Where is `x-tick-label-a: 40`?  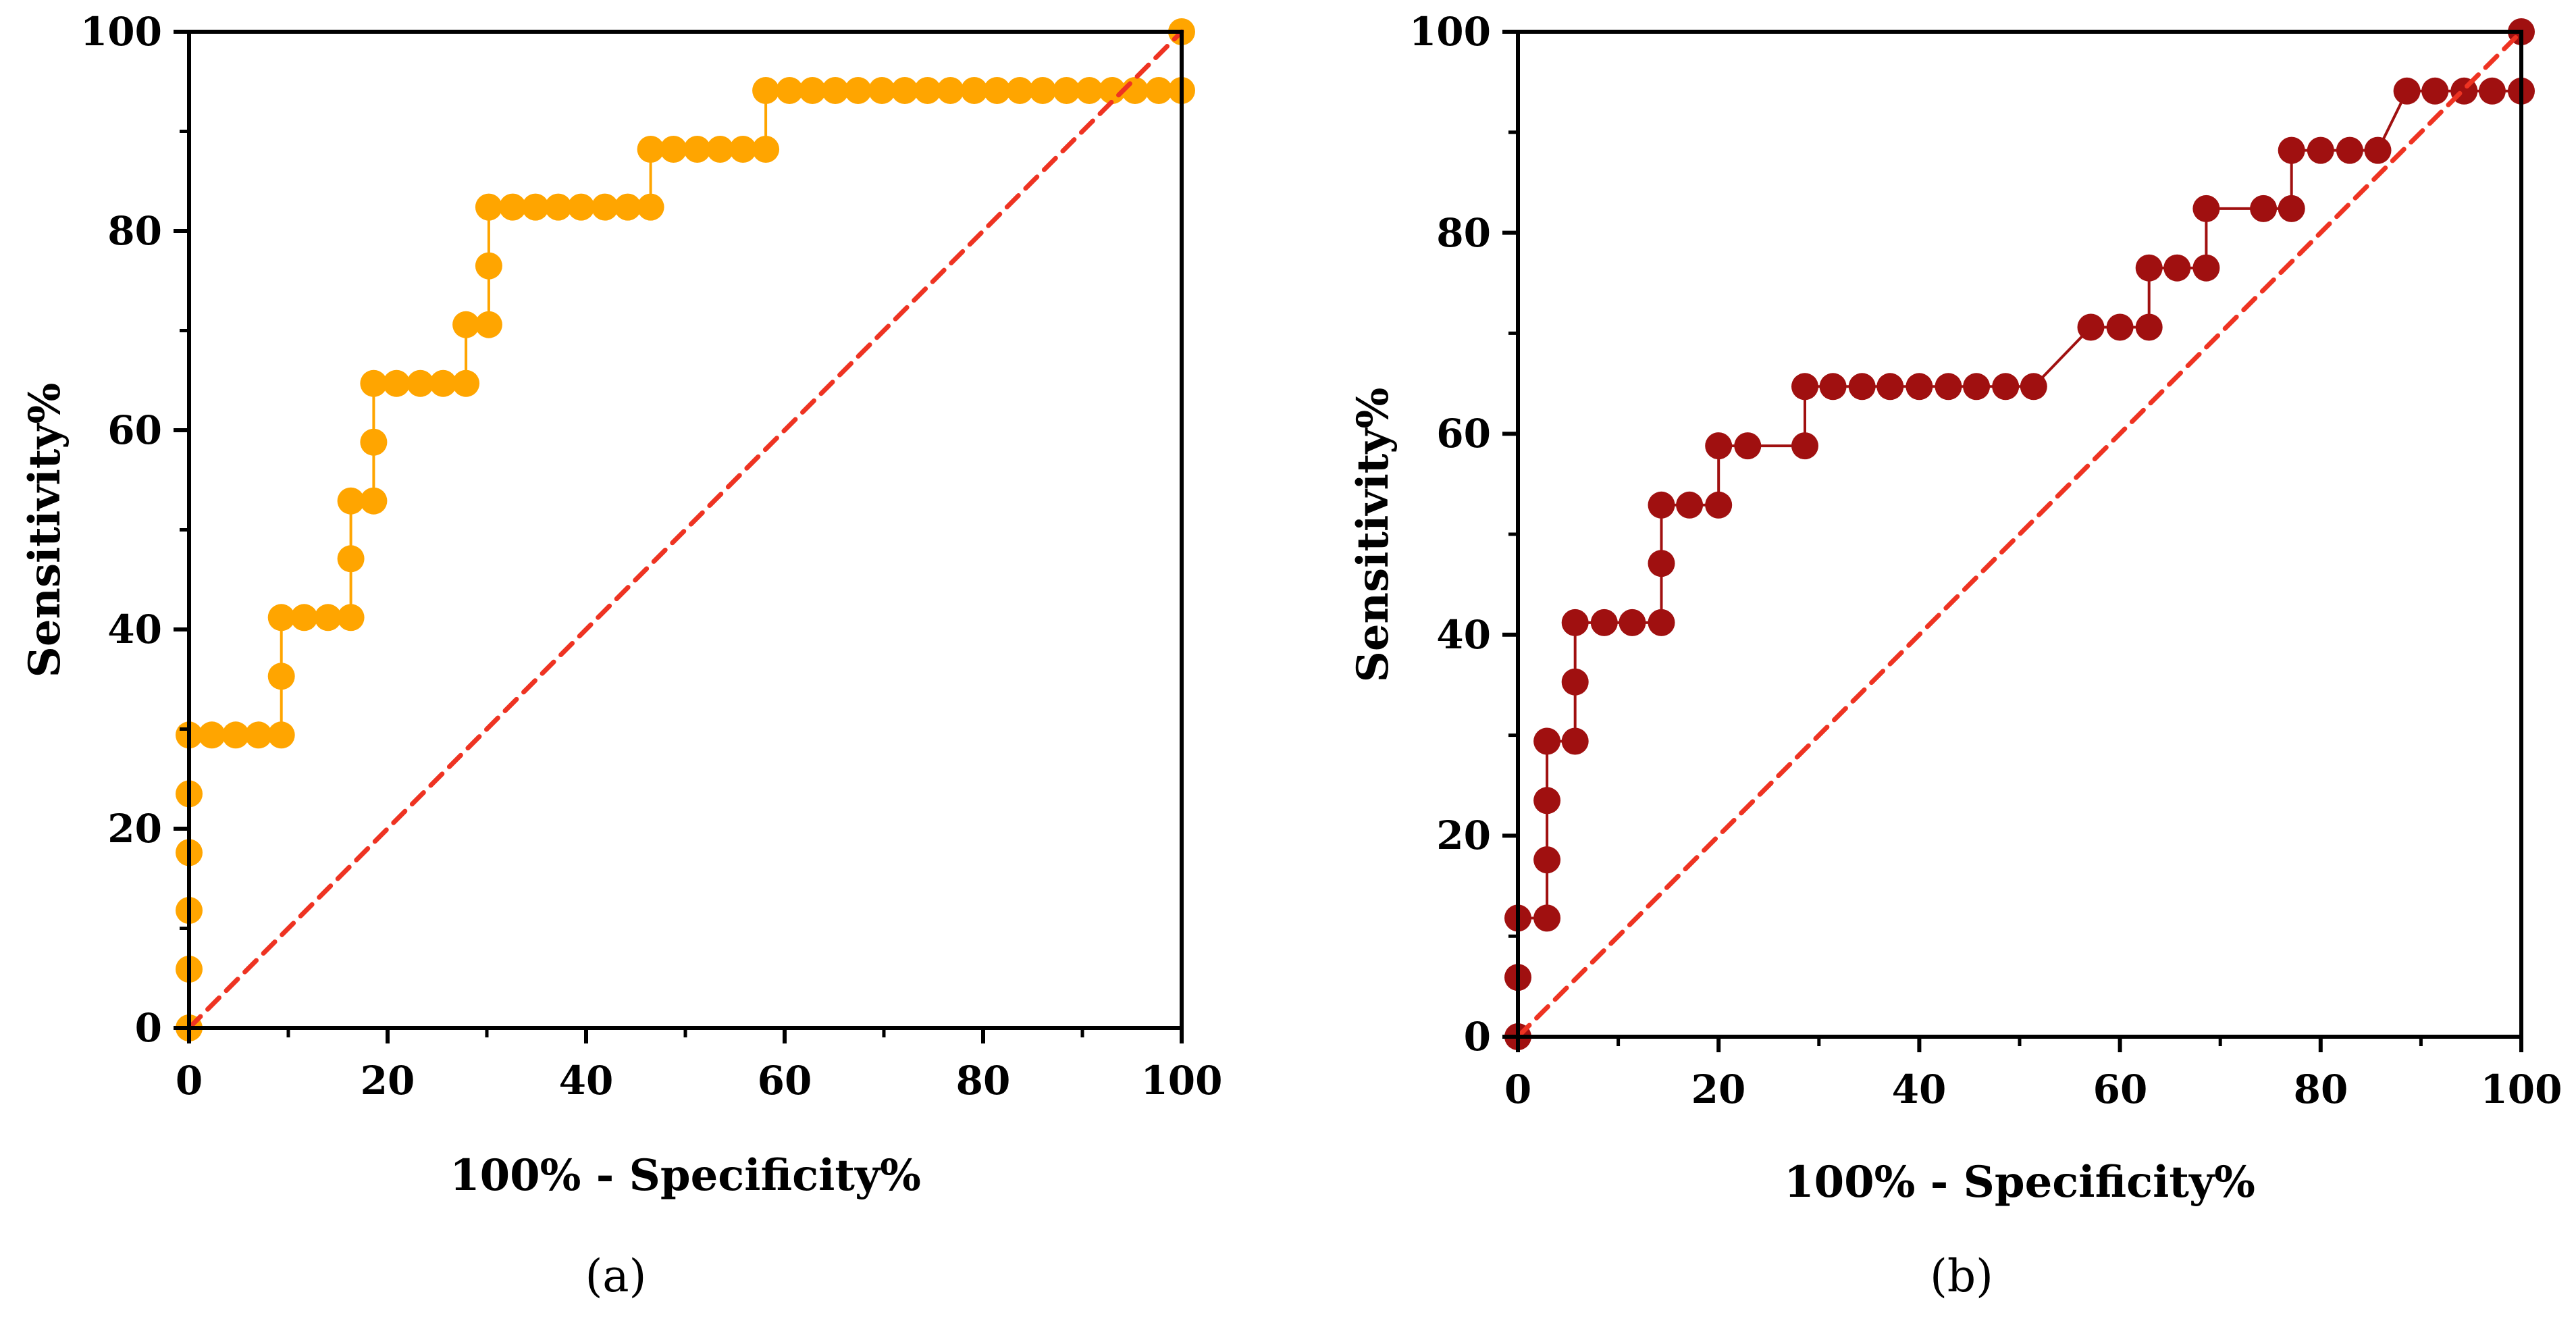 x-tick-label-a: 40 is located at coordinates (586, 1081).